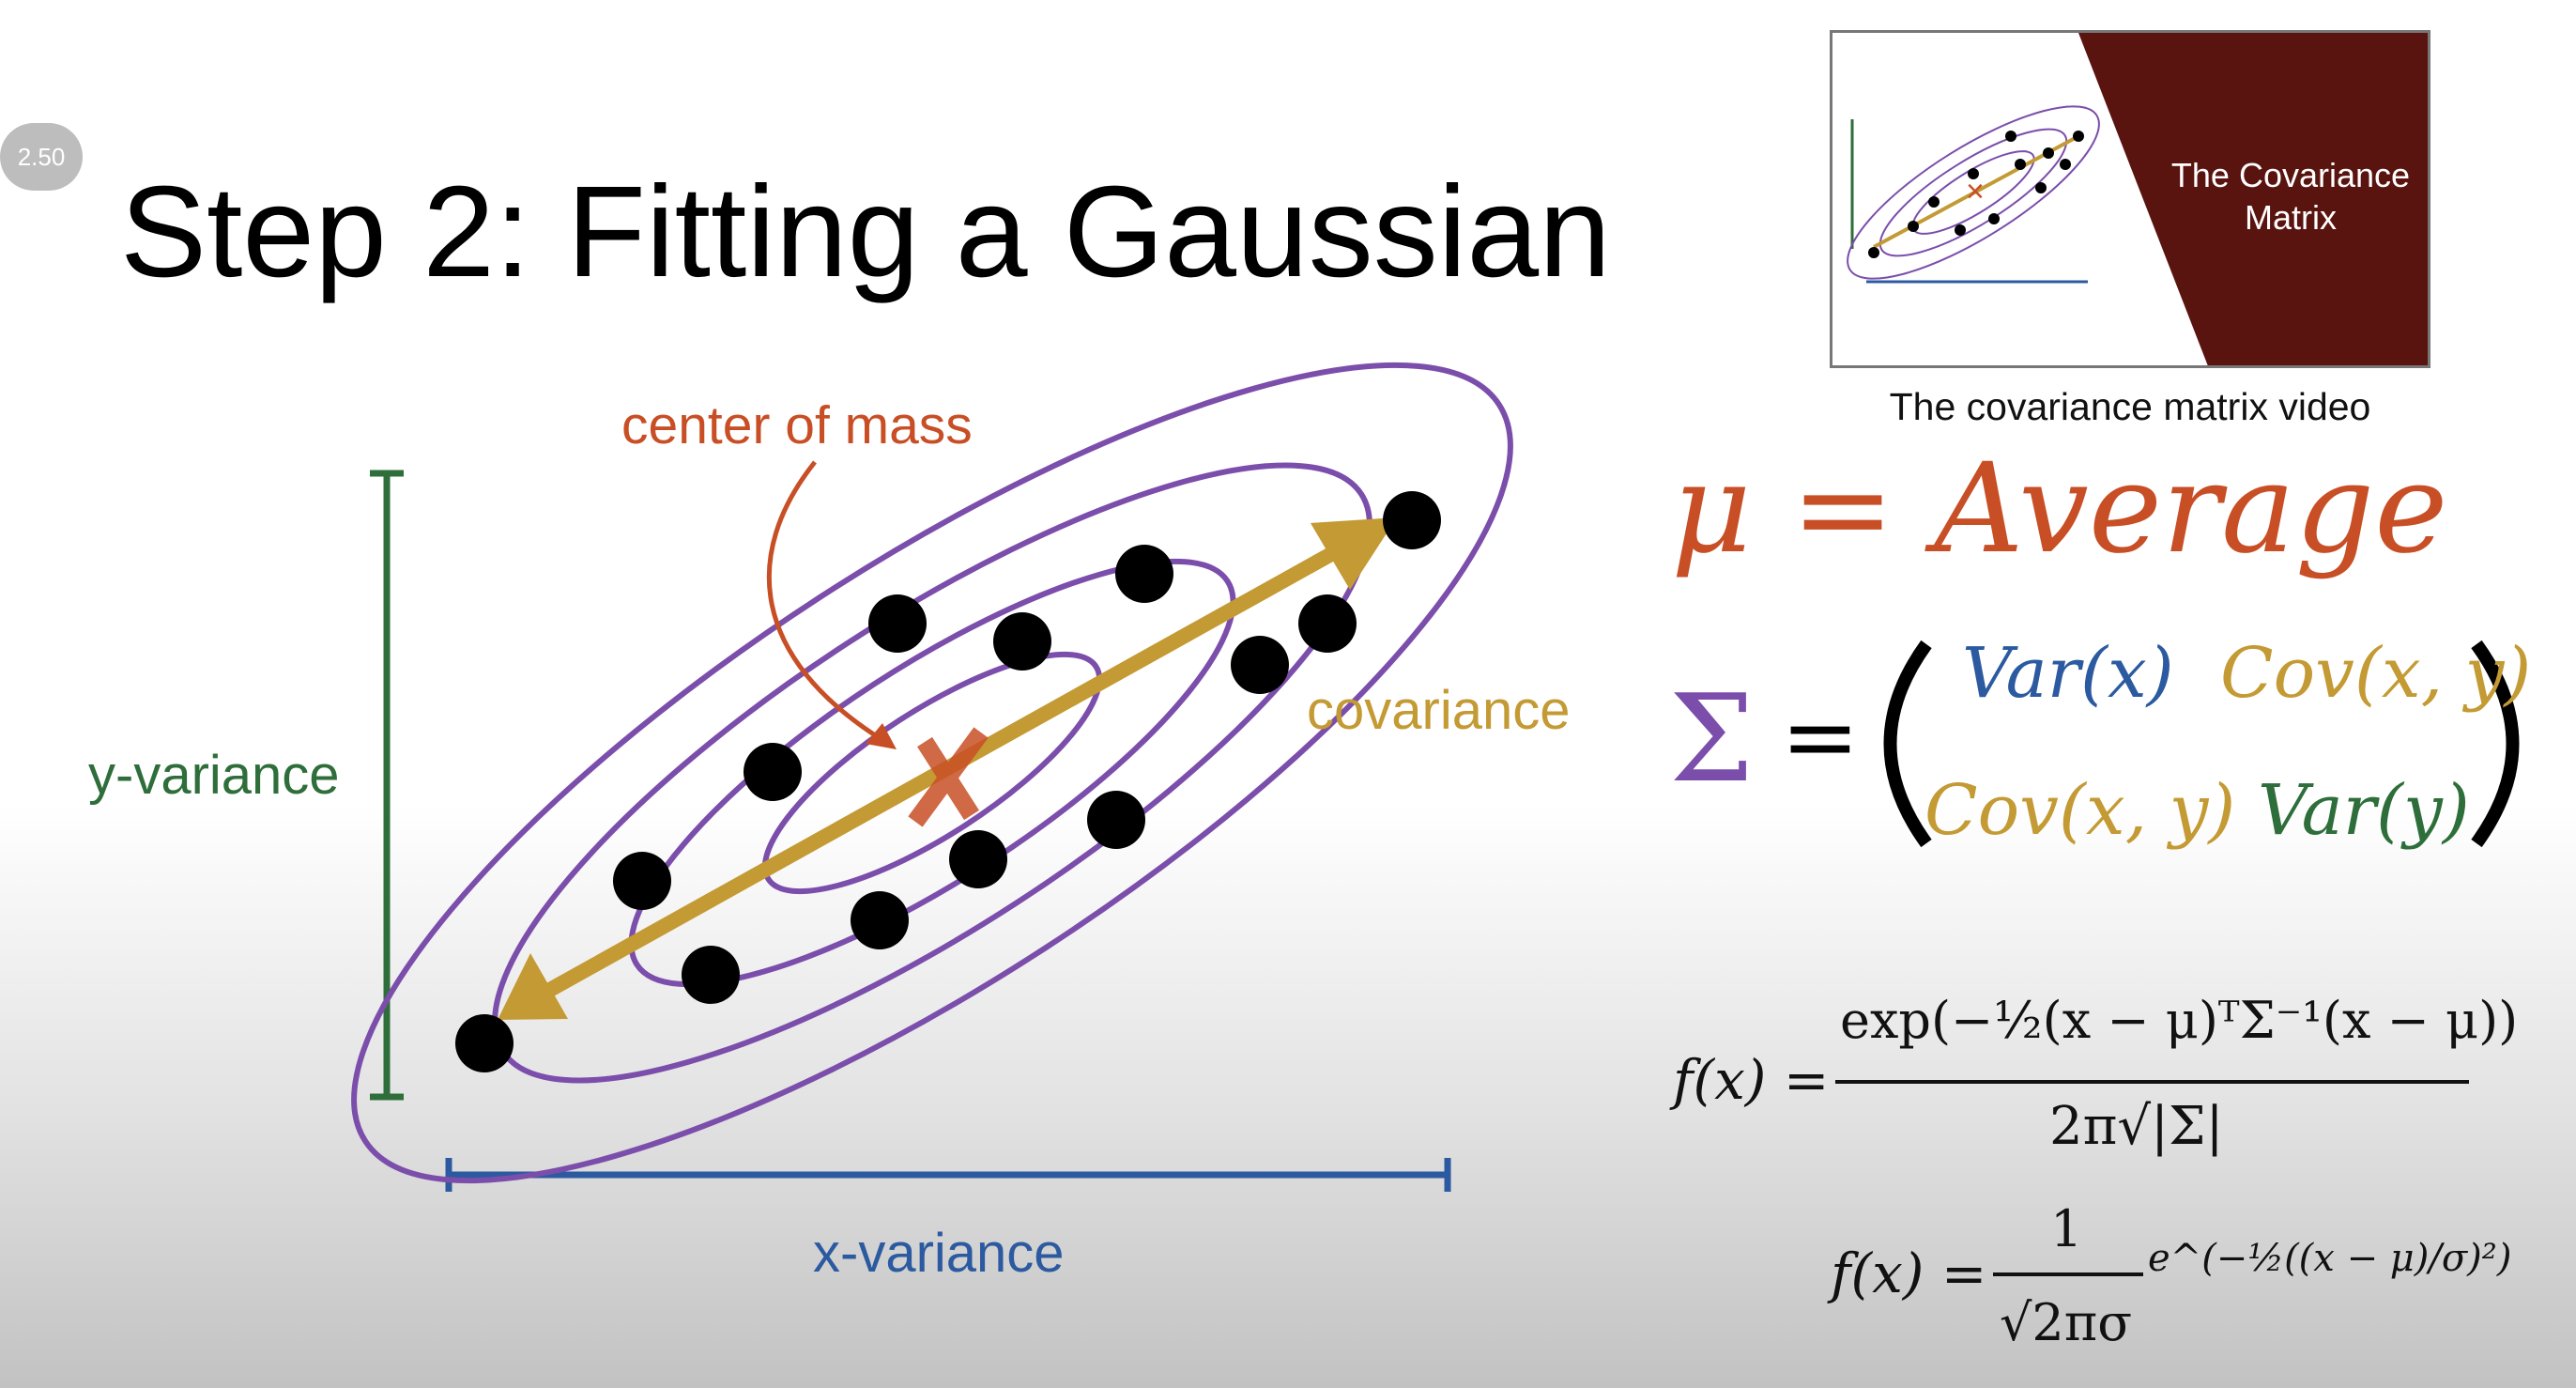  Describe the element at coordinates (2067, 1322) in the screenshot. I see `univariate-density-denominator: √2πσ` at that location.